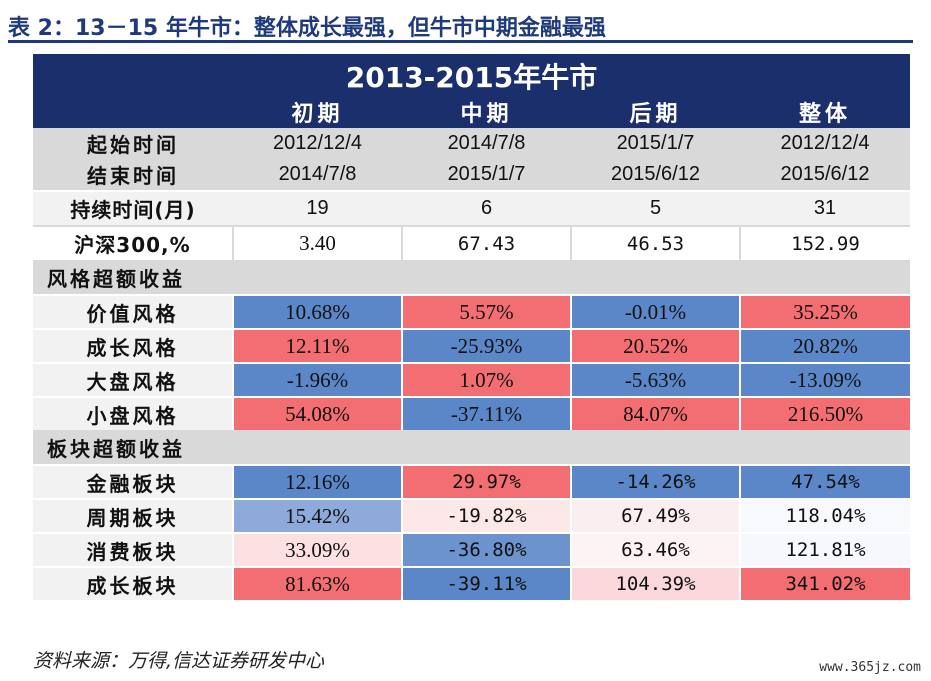 This screenshot has width=931, height=681. Describe the element at coordinates (486, 175) in the screenshot. I see `end-date: 2015/1/7` at that location.